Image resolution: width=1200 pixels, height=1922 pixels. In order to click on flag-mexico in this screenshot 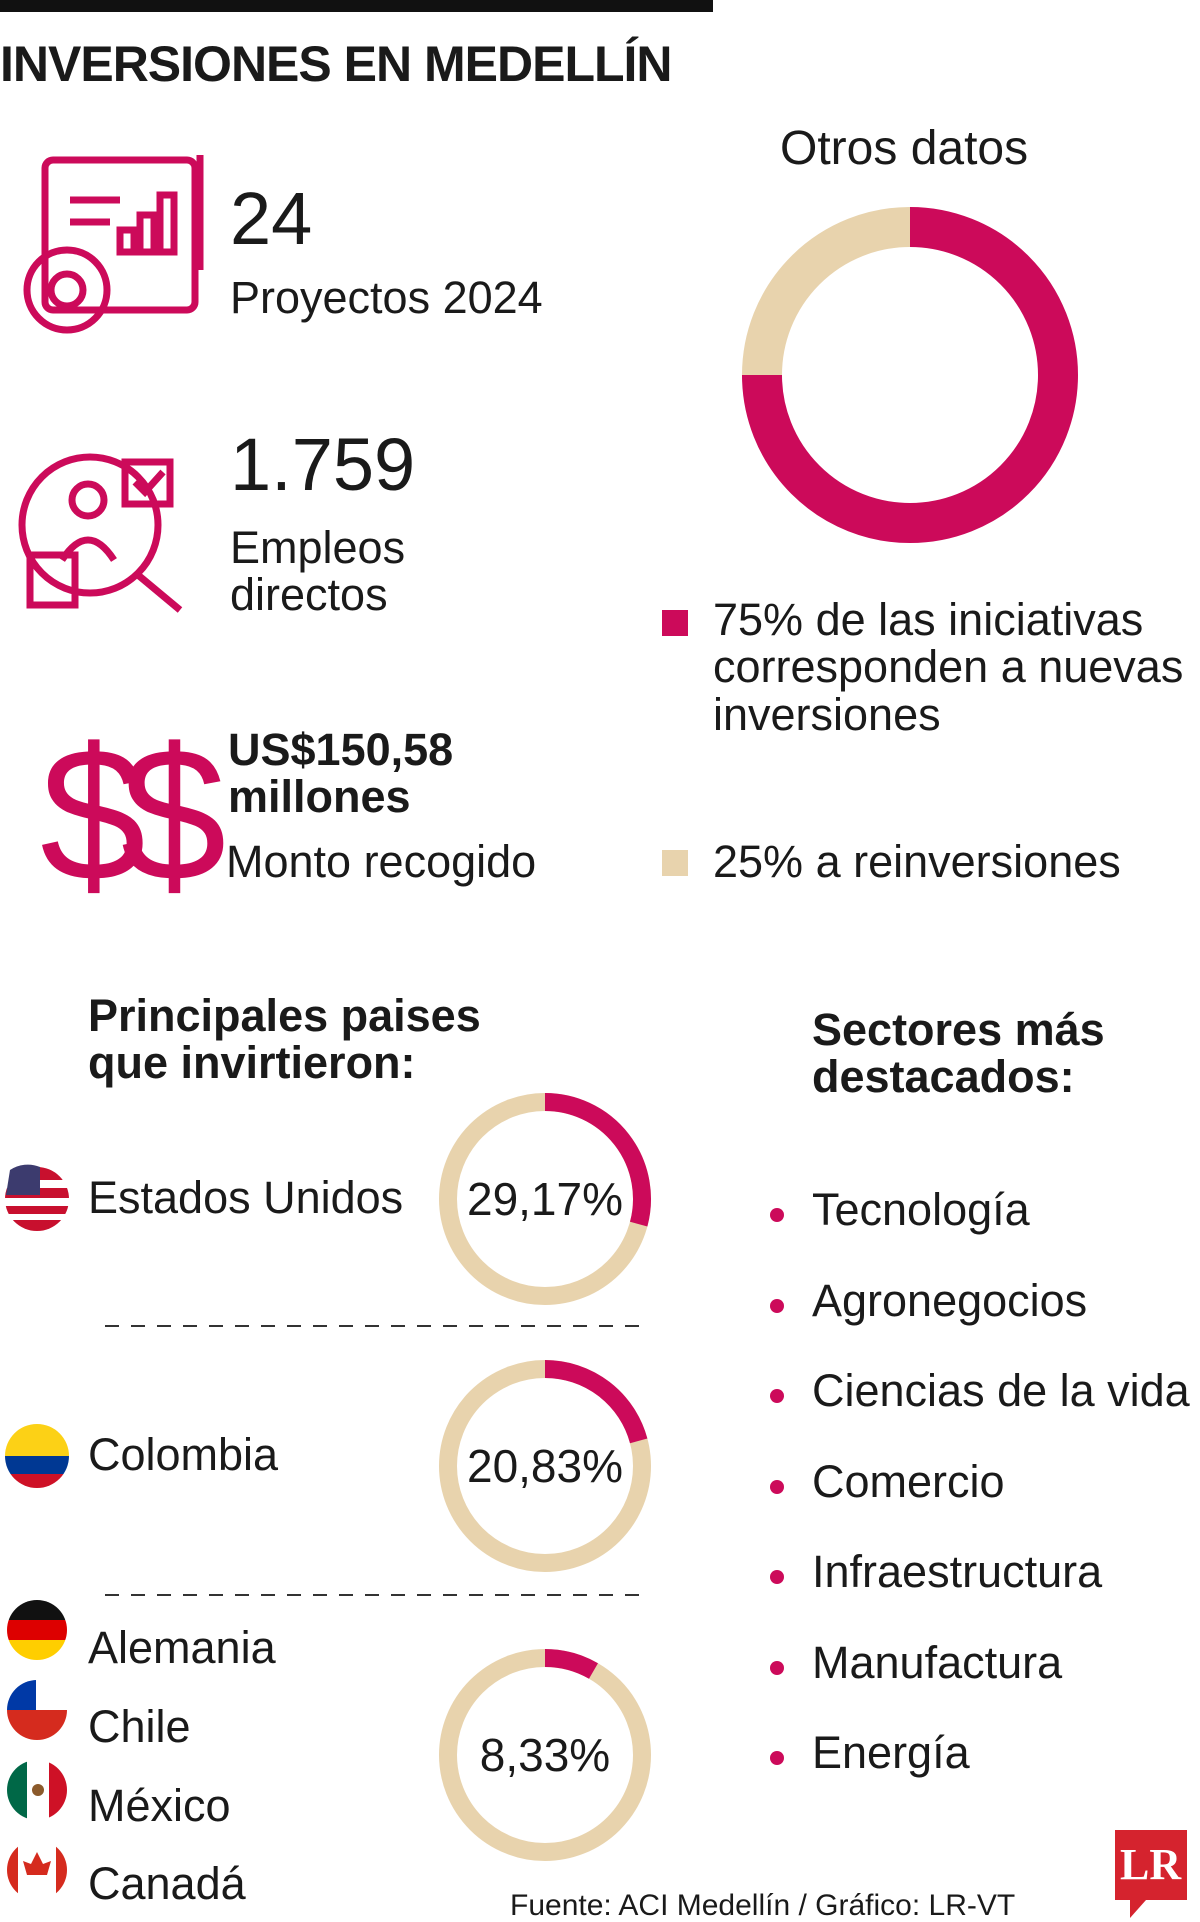, I will do `click(37, 1790)`.